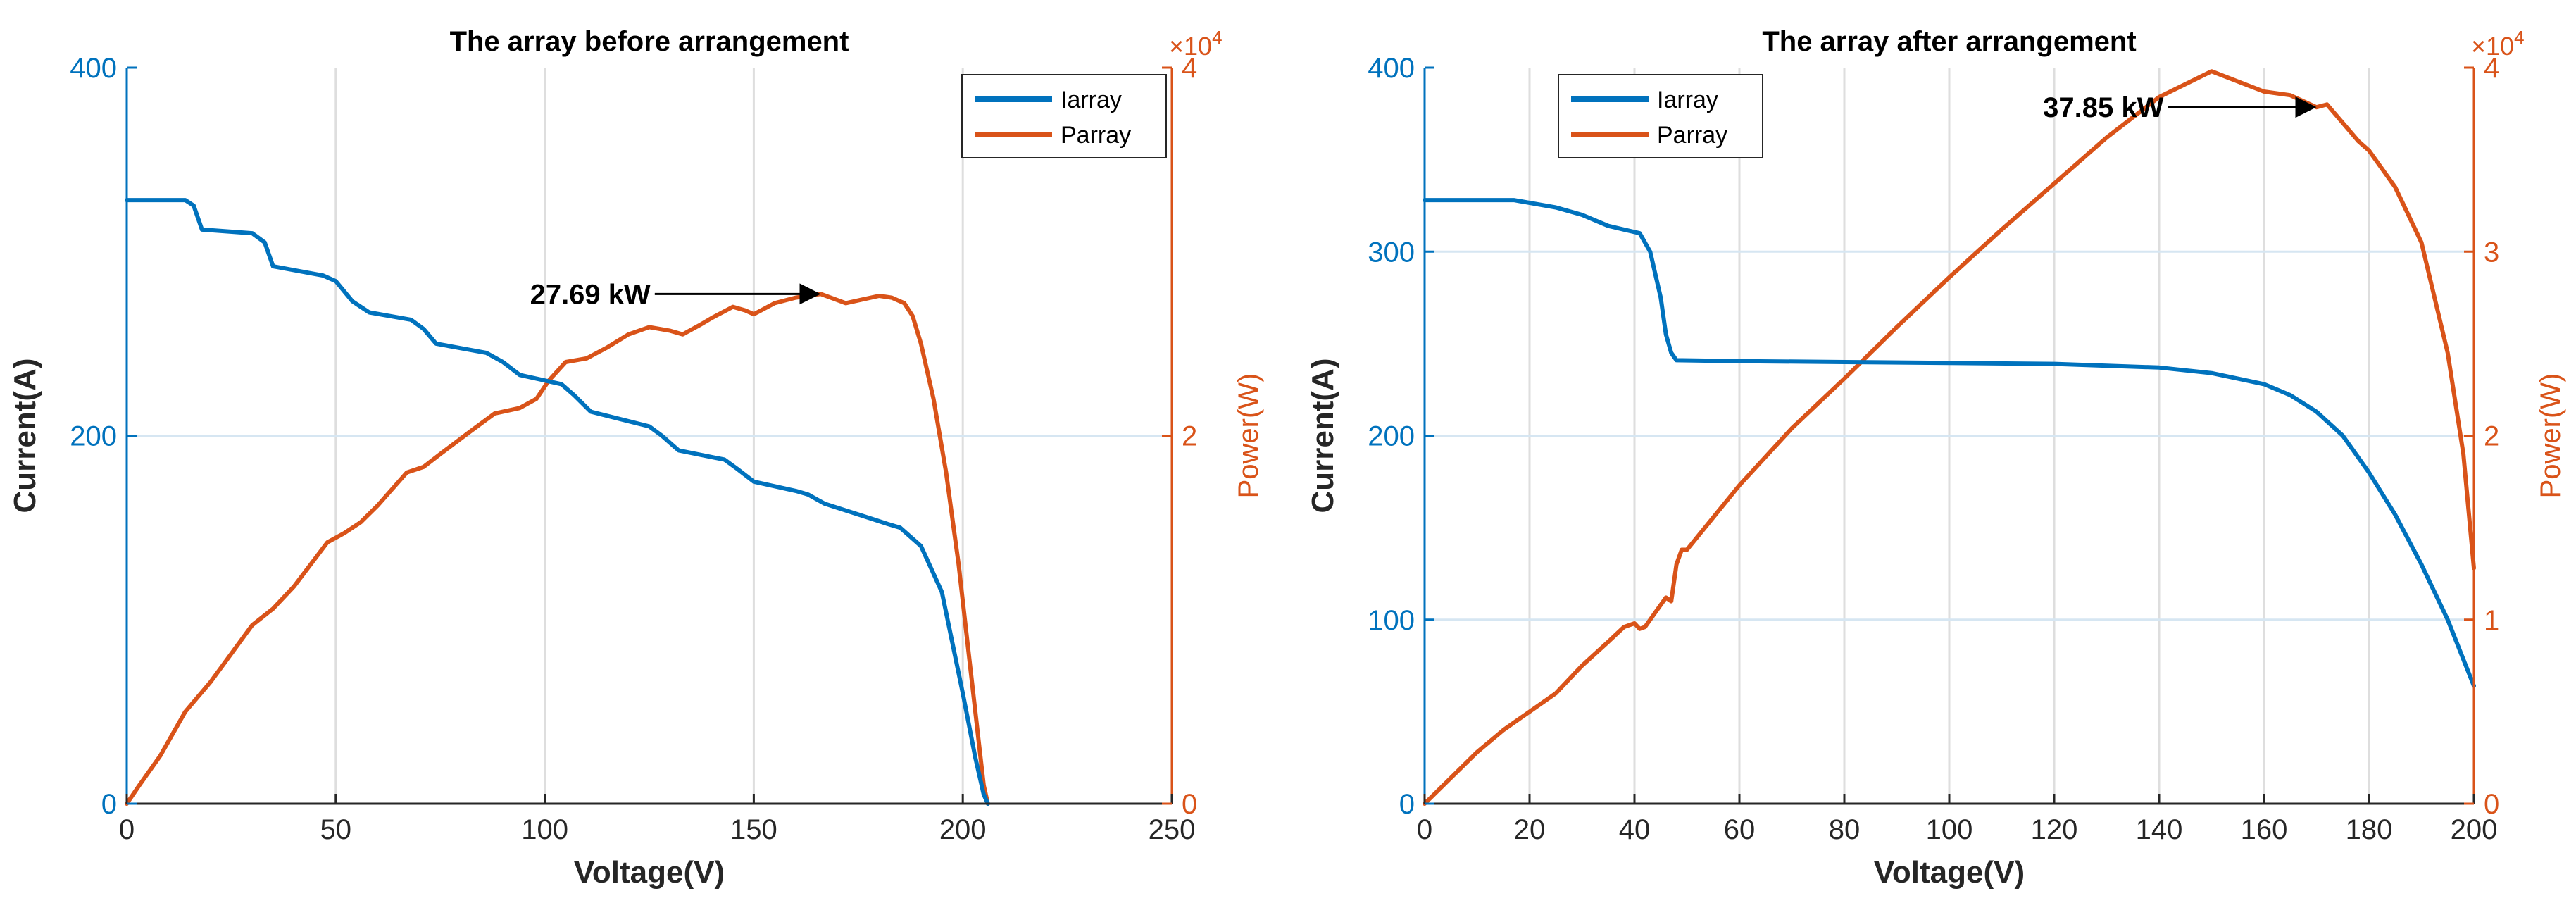 Image resolution: width=2576 pixels, height=922 pixels. Describe the element at coordinates (1740, 829) in the screenshot. I see `x-tick-label: 60` at that location.